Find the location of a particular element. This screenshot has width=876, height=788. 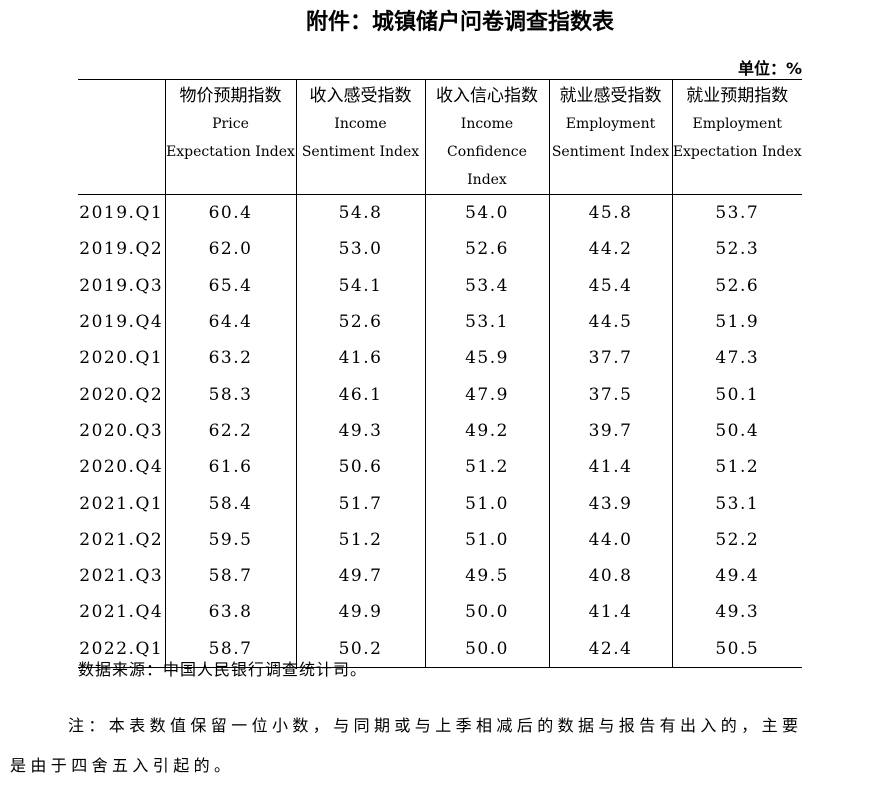

header-zh: 就业感受指数 is located at coordinates (610, 96).